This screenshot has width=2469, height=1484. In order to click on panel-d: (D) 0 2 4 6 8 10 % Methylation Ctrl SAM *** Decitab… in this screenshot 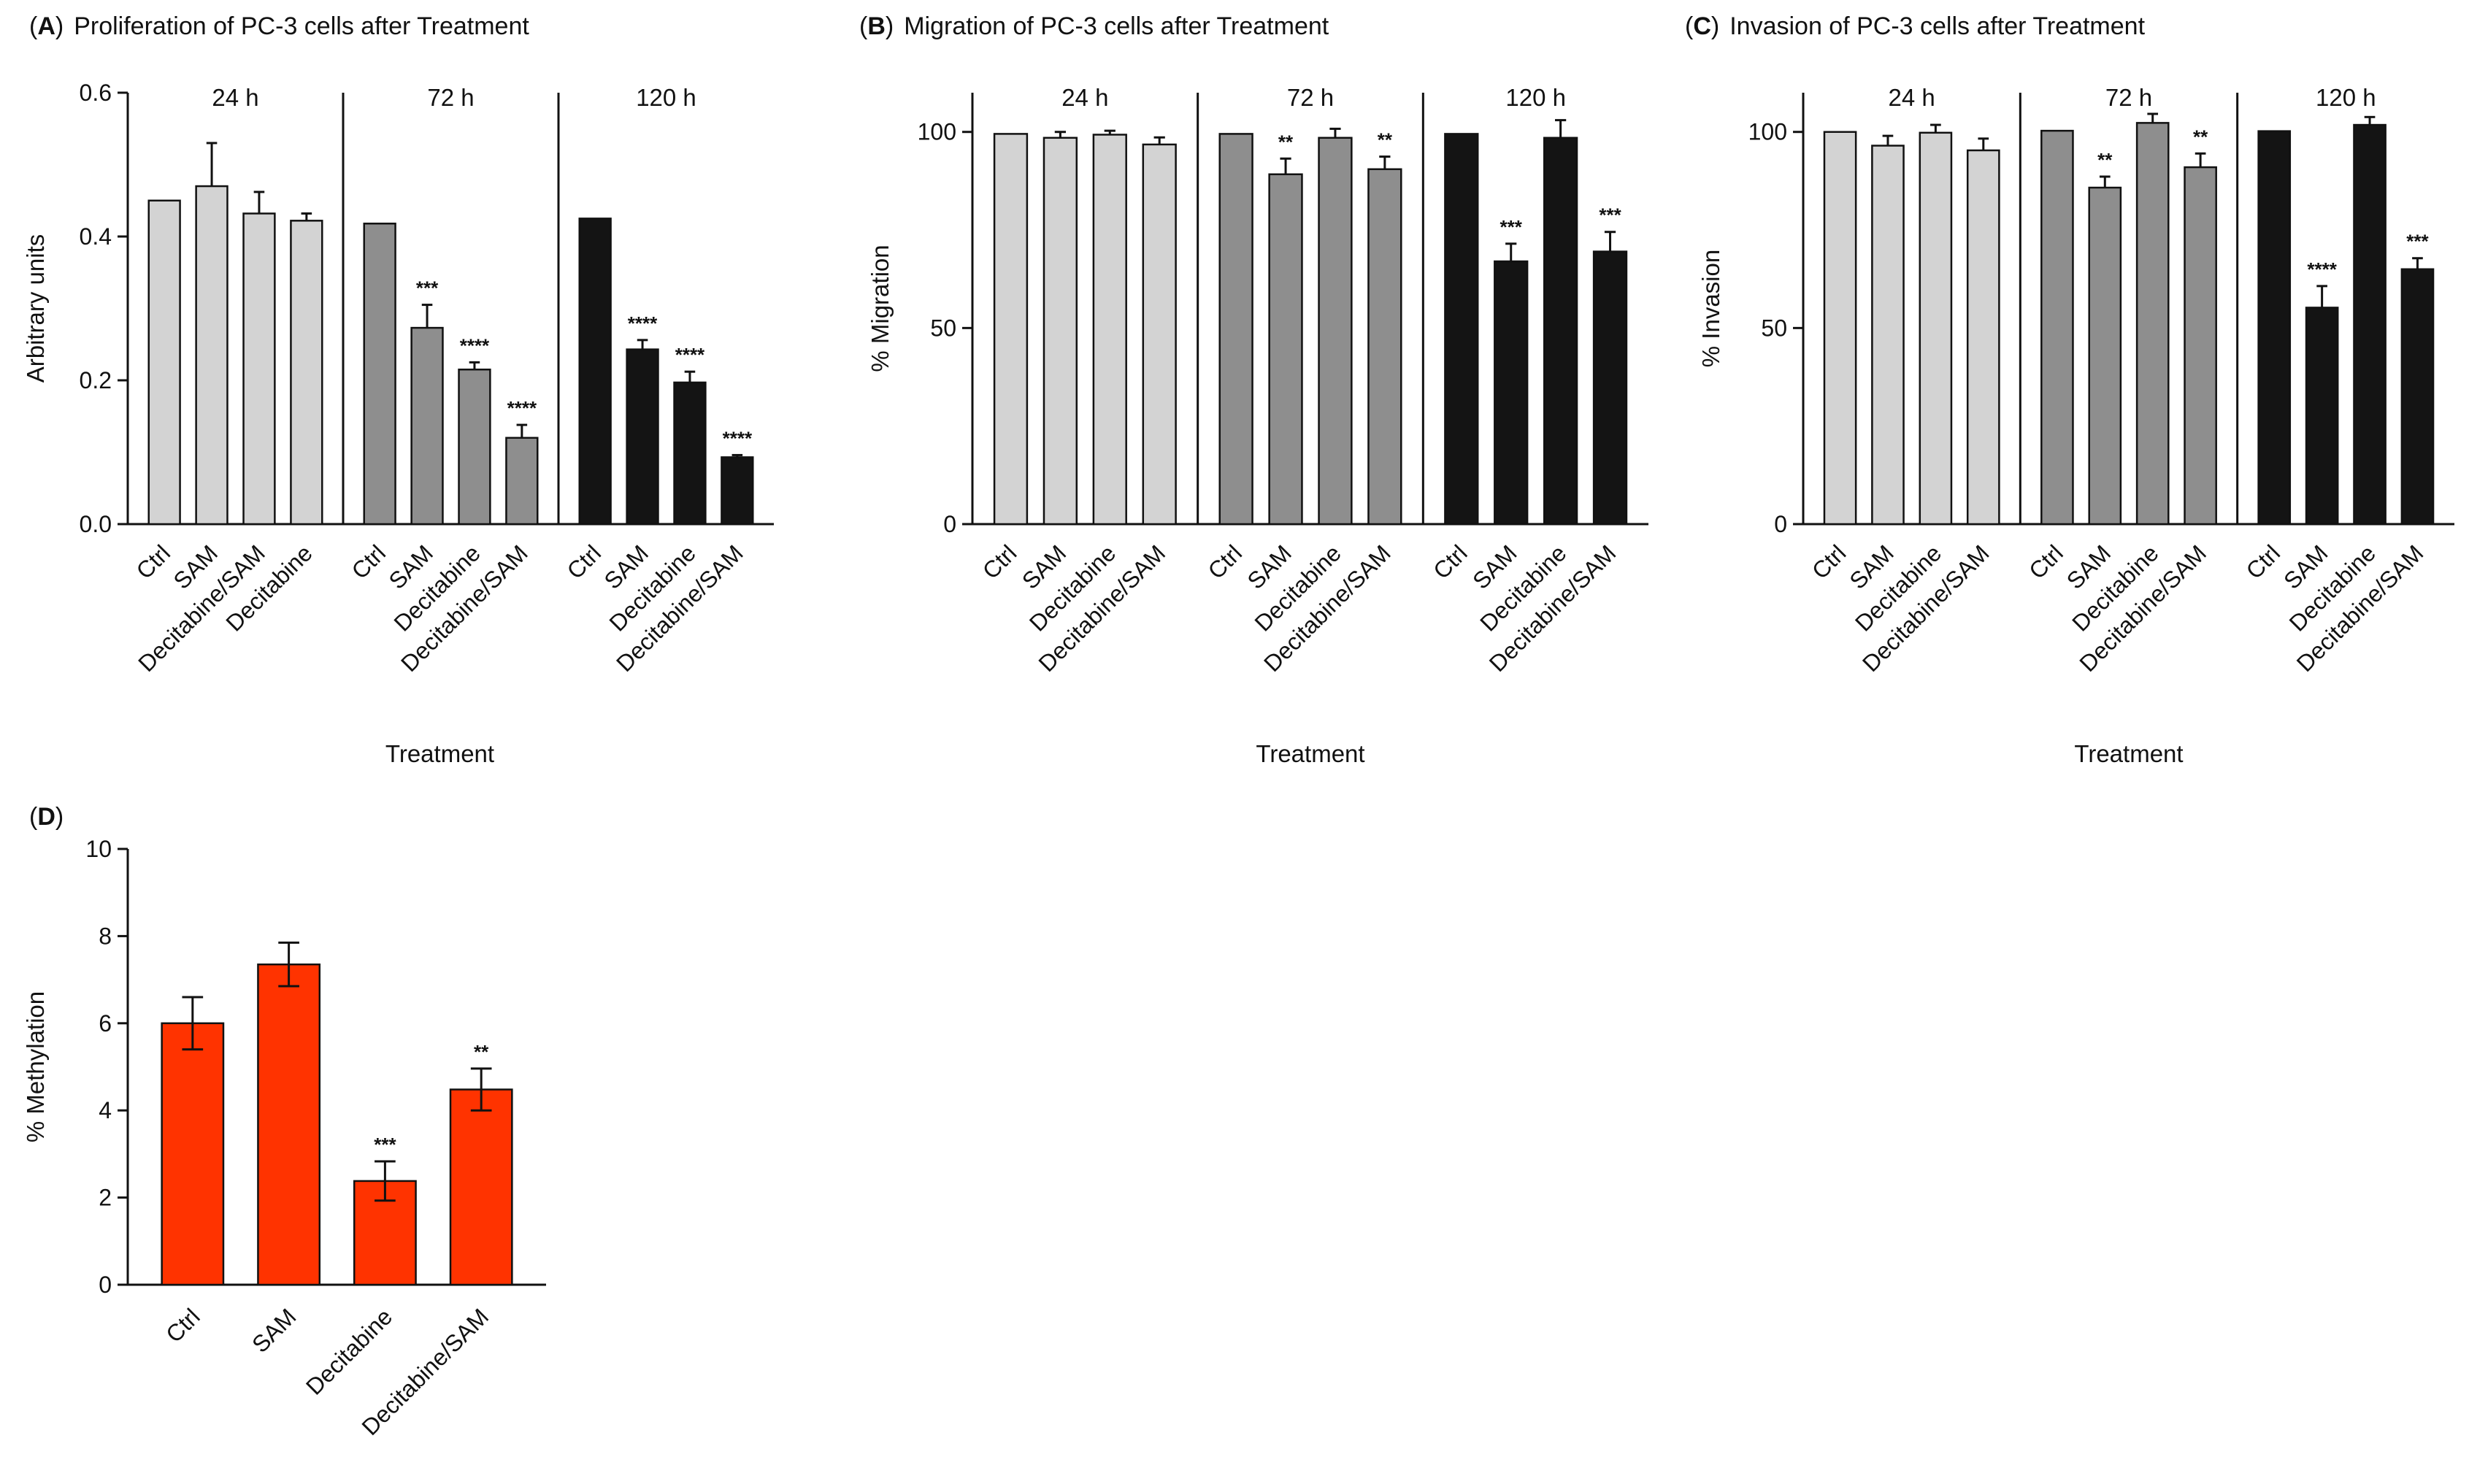, I will do `click(284, 1121)`.